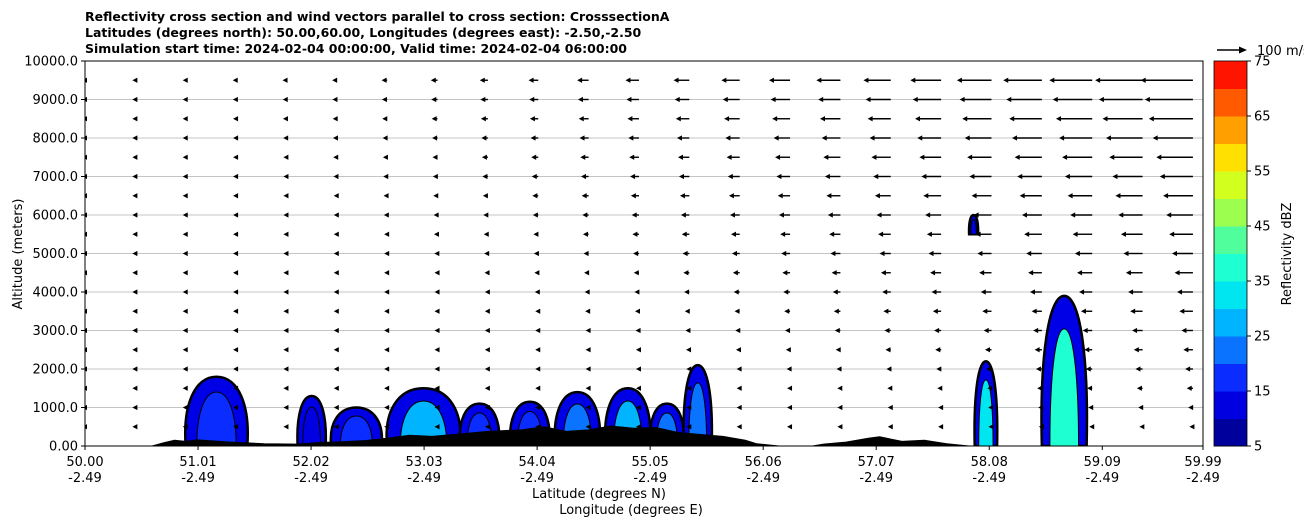 This screenshot has width=1304, height=526. What do you see at coordinates (56, 254) in the screenshot?
I see `y-tick-label: 5000.0` at bounding box center [56, 254].